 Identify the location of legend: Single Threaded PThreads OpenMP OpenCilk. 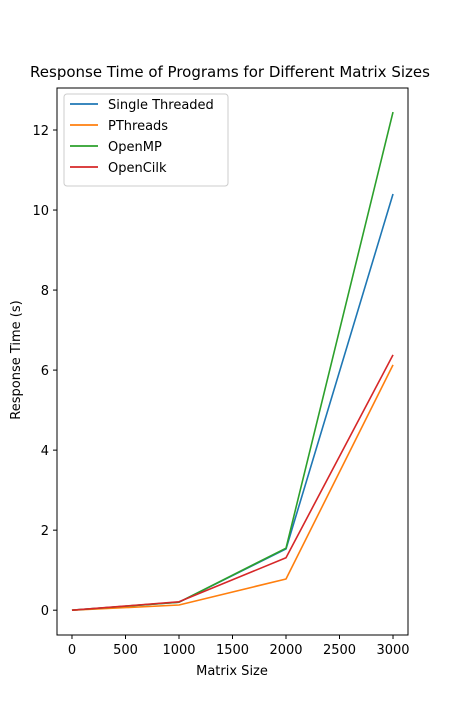
(146, 140).